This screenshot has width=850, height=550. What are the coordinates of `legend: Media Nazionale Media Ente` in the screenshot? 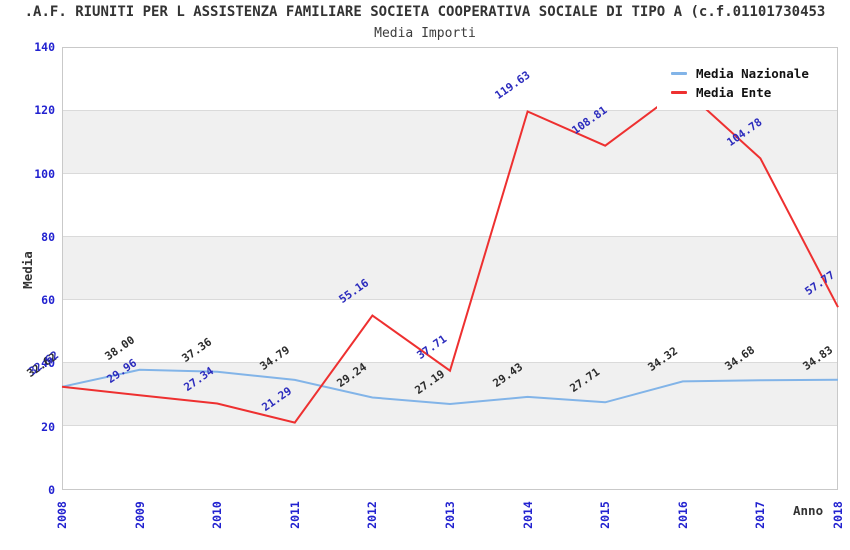 It's located at (736, 83).